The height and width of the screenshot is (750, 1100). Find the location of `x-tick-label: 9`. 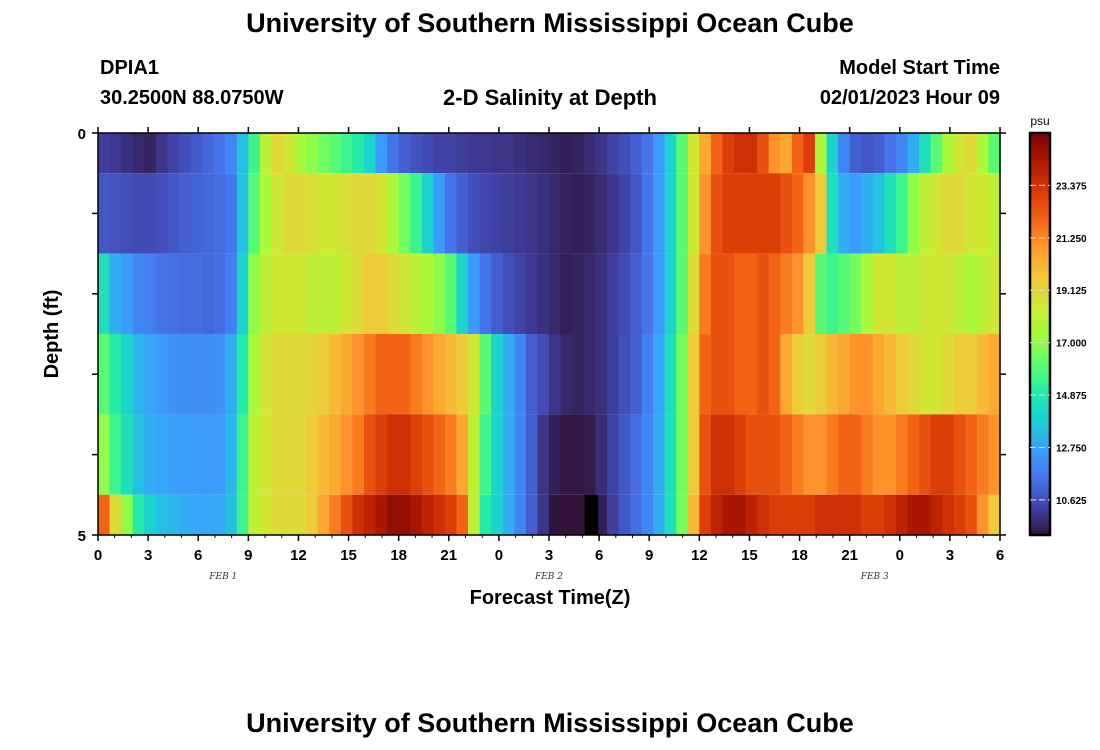

x-tick-label: 9 is located at coordinates (248, 555).